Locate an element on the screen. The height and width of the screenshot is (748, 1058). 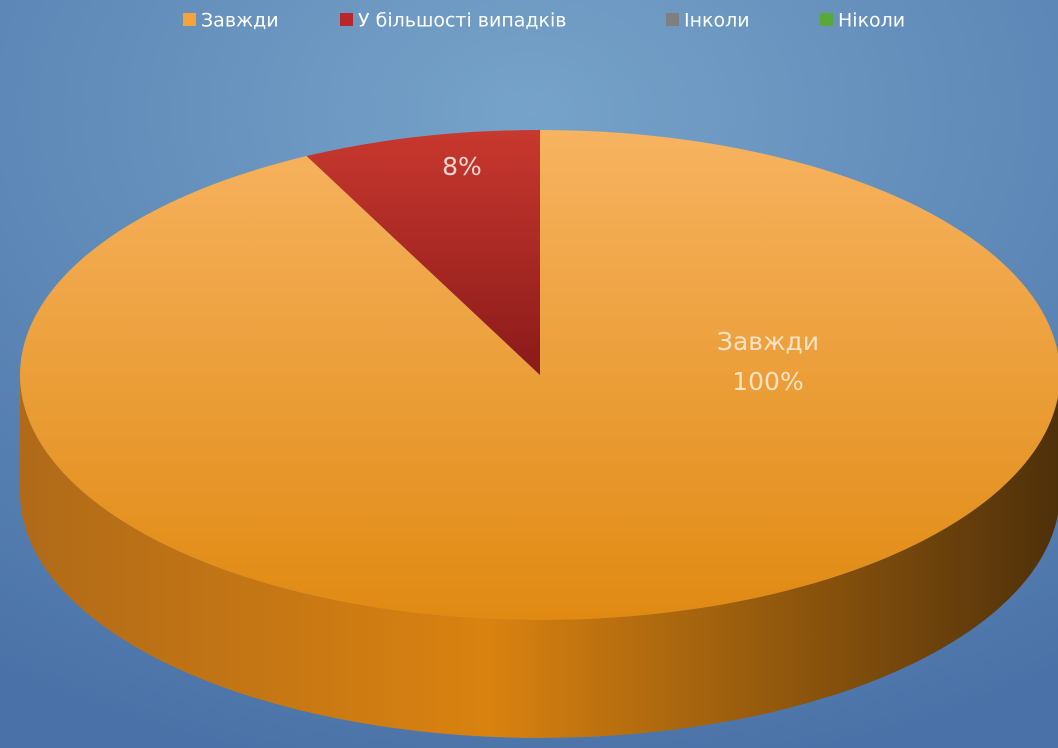
data-label-category: Завжди is located at coordinates (768, 341).